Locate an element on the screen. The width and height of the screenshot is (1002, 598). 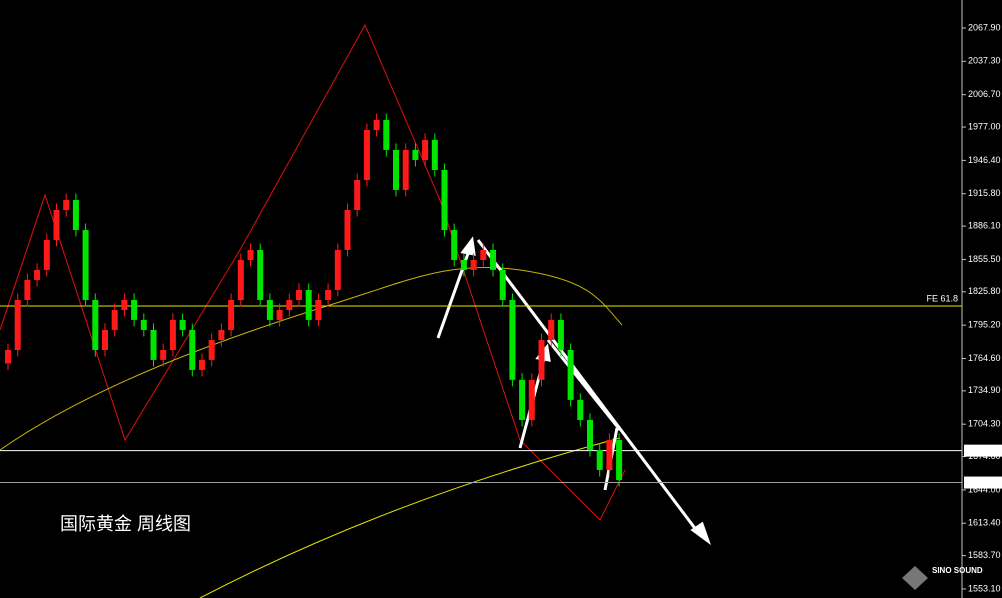
y-tick-label: 1764.60 is located at coordinates (984, 358).